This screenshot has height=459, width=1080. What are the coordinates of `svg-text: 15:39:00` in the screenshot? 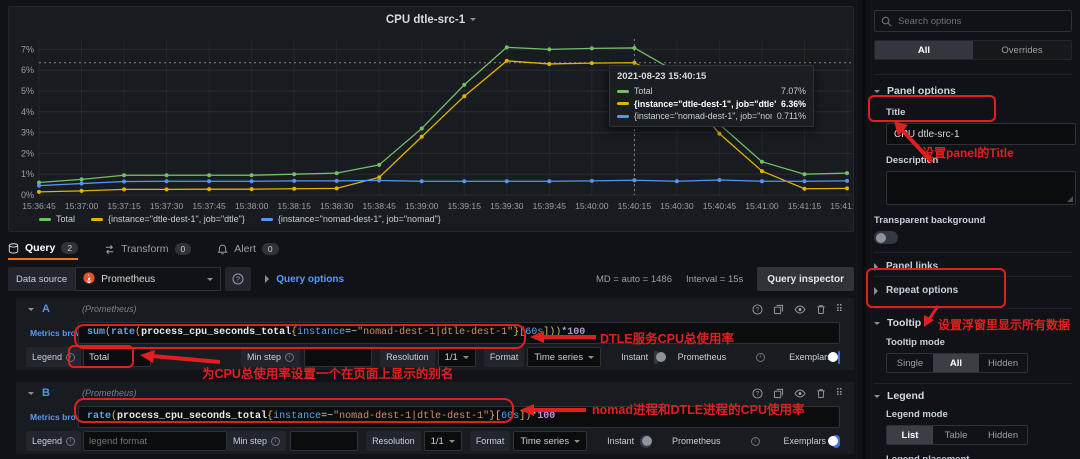 It's located at (422, 206).